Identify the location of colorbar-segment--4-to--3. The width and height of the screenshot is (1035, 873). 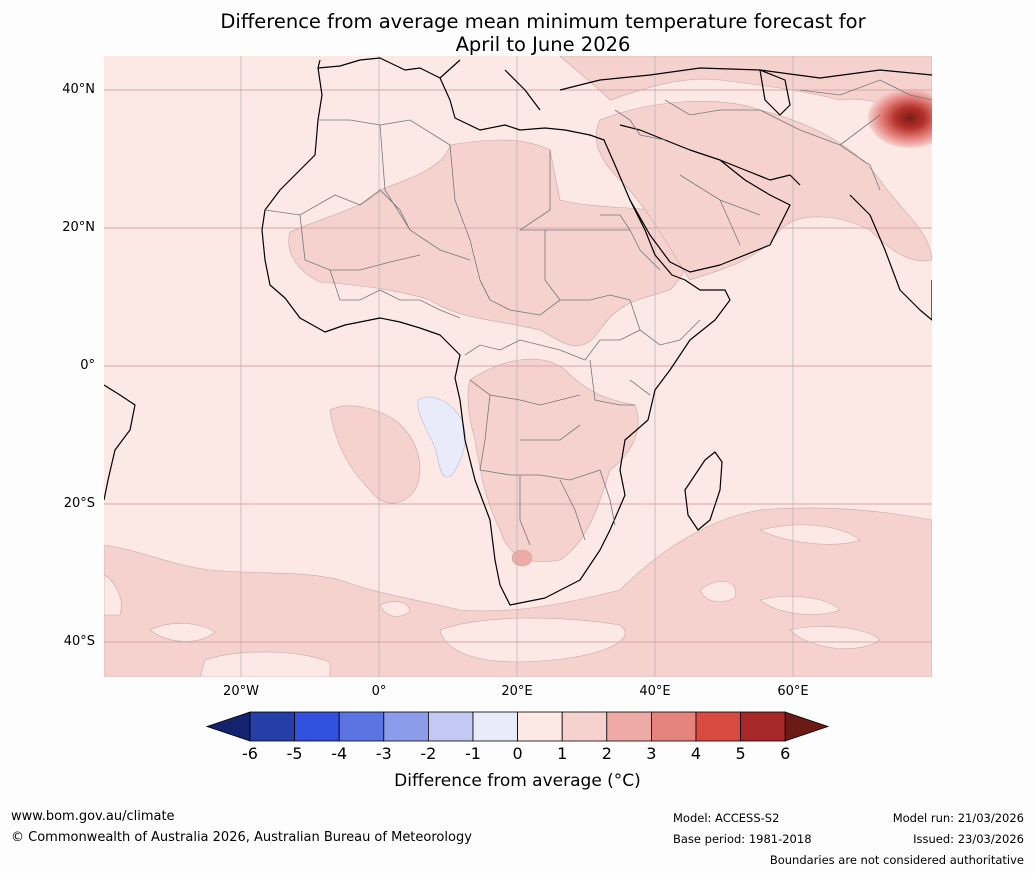
(361, 726).